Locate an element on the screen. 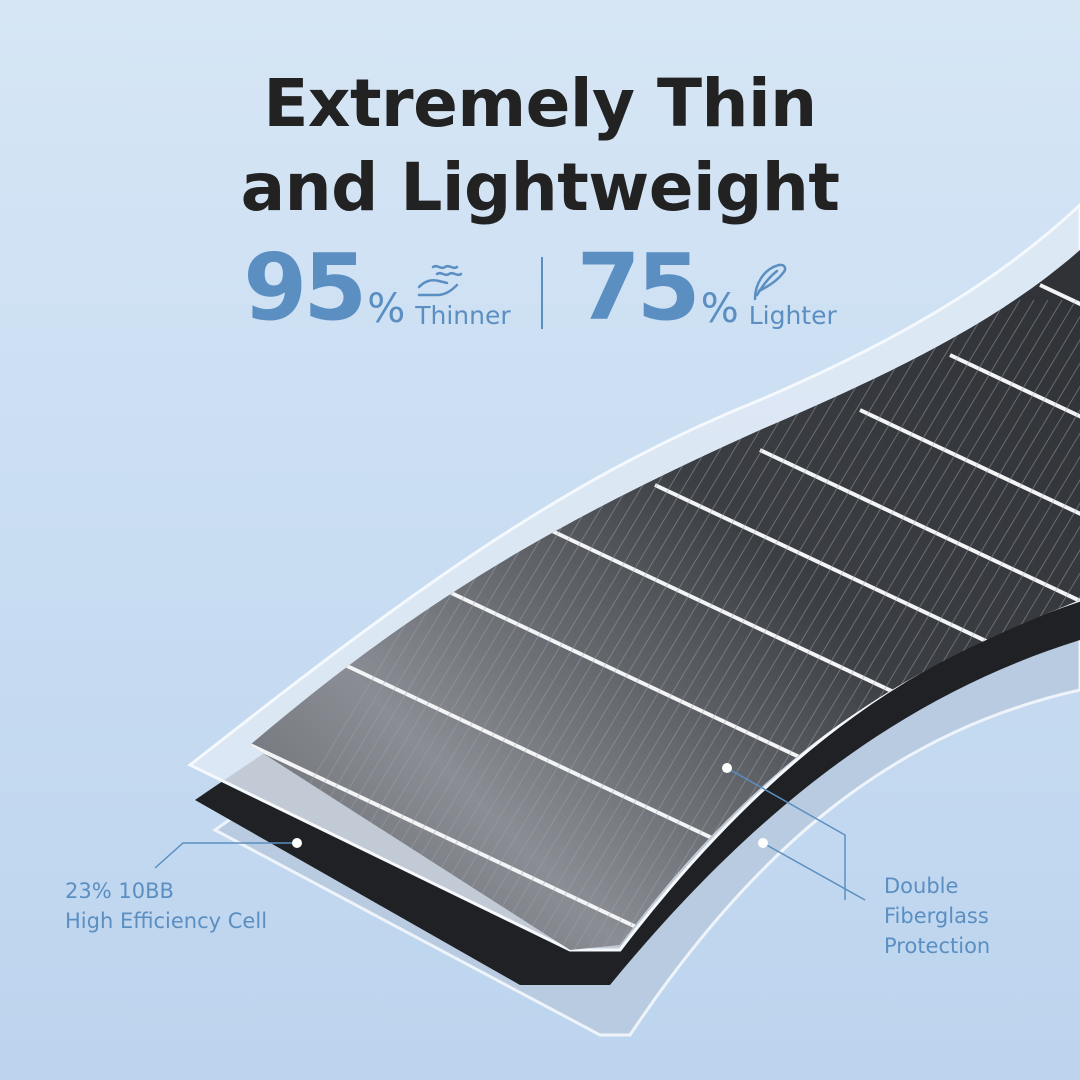  protection-callout-line-2: Fiberglass is located at coordinates (936, 916).